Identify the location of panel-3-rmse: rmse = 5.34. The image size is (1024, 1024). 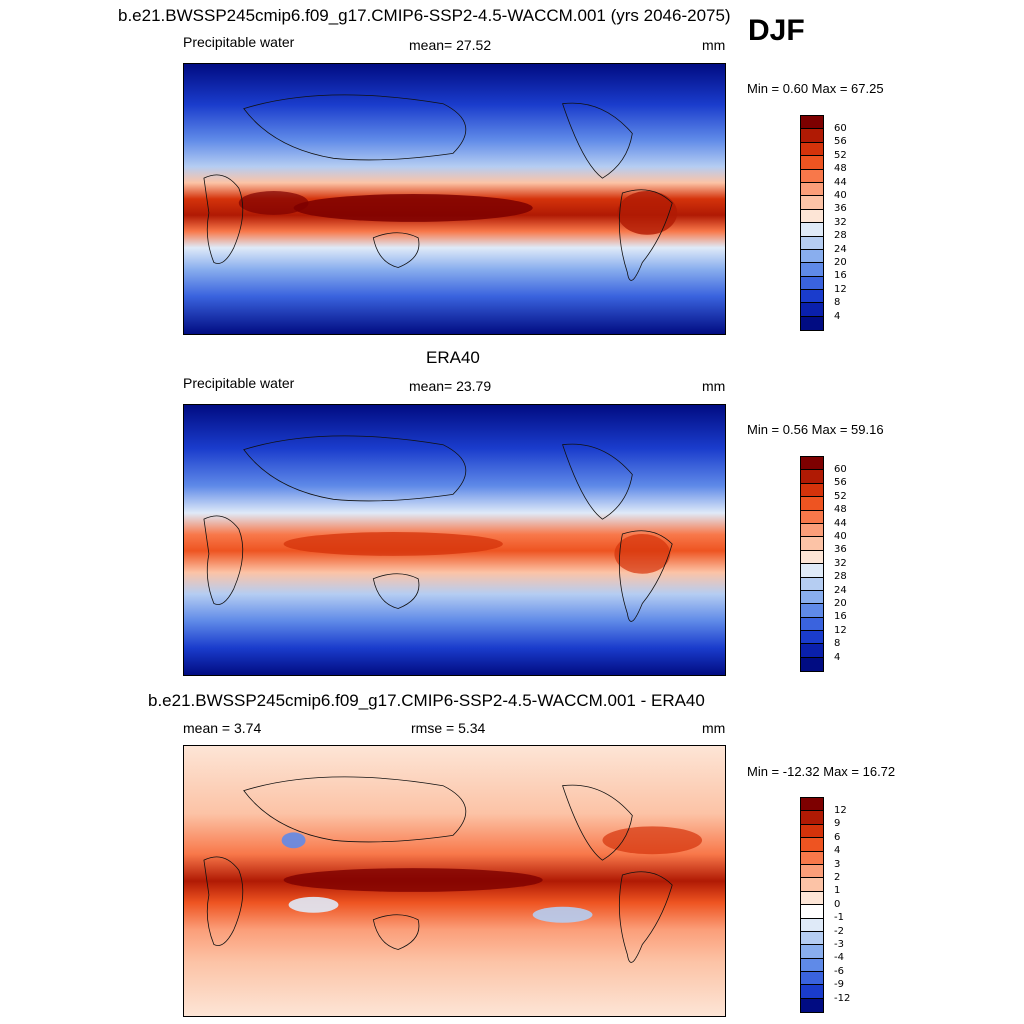
(448, 728).